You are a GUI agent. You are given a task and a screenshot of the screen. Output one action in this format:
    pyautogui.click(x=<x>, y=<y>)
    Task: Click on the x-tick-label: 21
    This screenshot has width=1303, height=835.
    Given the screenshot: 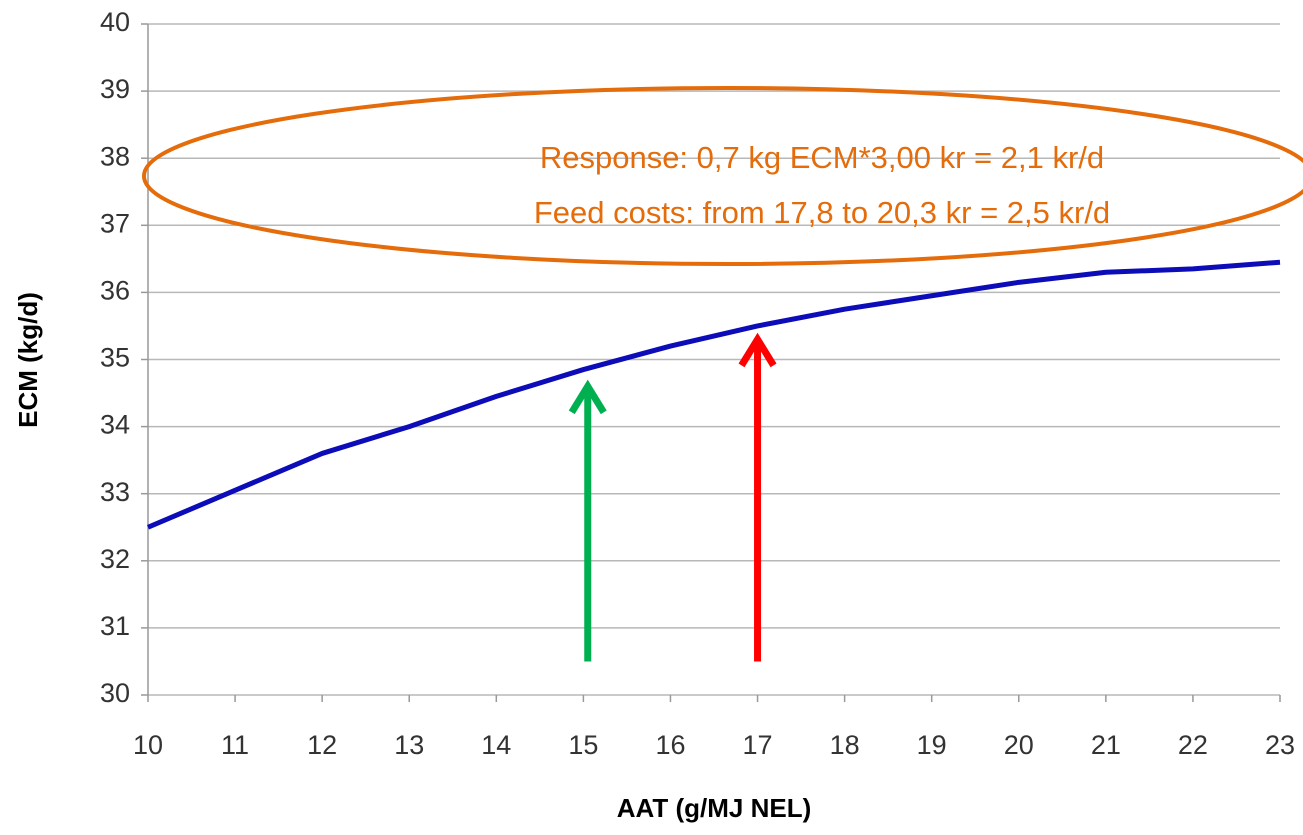 What is the action you would take?
    pyautogui.click(x=1106, y=745)
    